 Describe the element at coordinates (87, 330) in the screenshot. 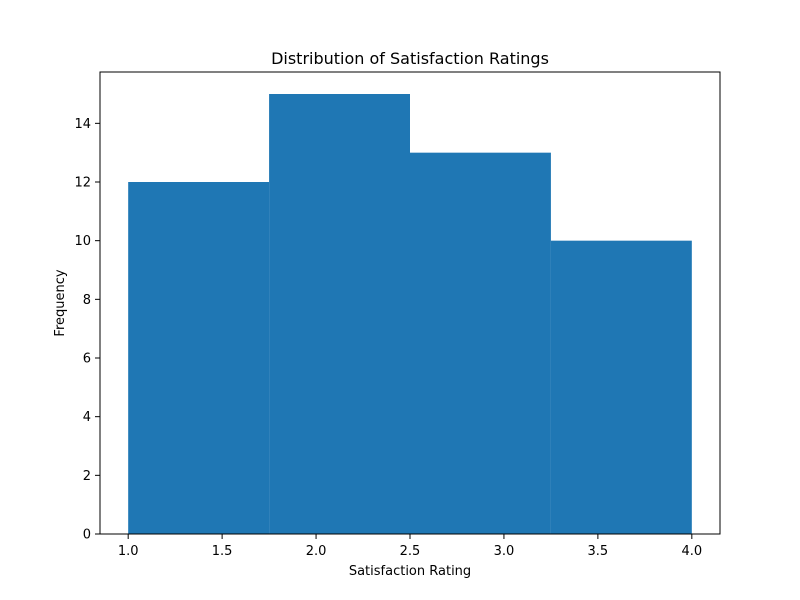

I see `y-axis-ticks: 0 2 4 6 8 10 12 14` at that location.